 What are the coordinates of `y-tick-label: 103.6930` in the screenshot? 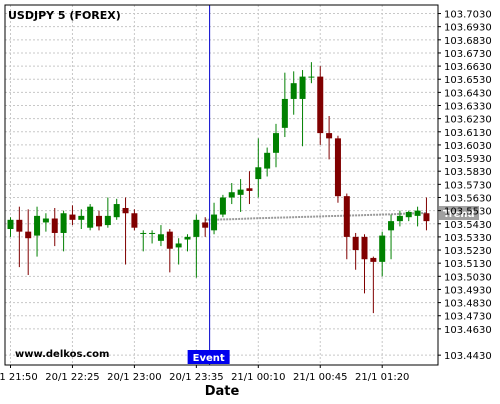 It's located at (468, 28).